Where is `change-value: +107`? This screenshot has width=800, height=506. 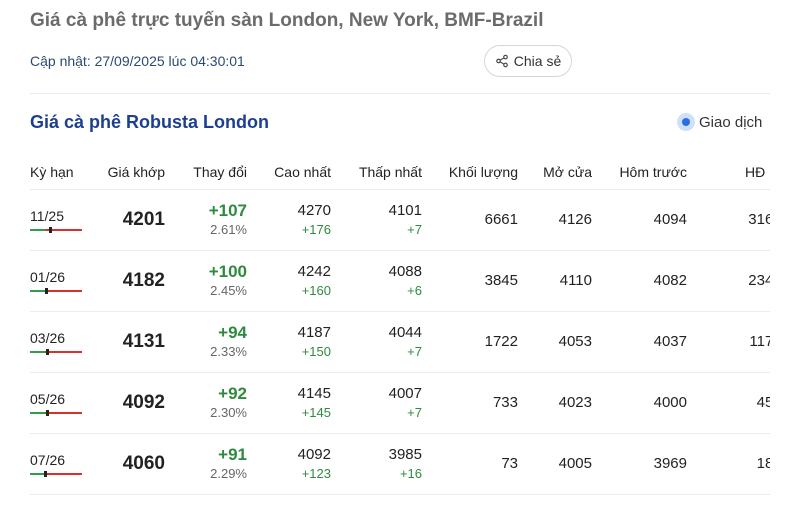 change-value: +107 is located at coordinates (227, 210).